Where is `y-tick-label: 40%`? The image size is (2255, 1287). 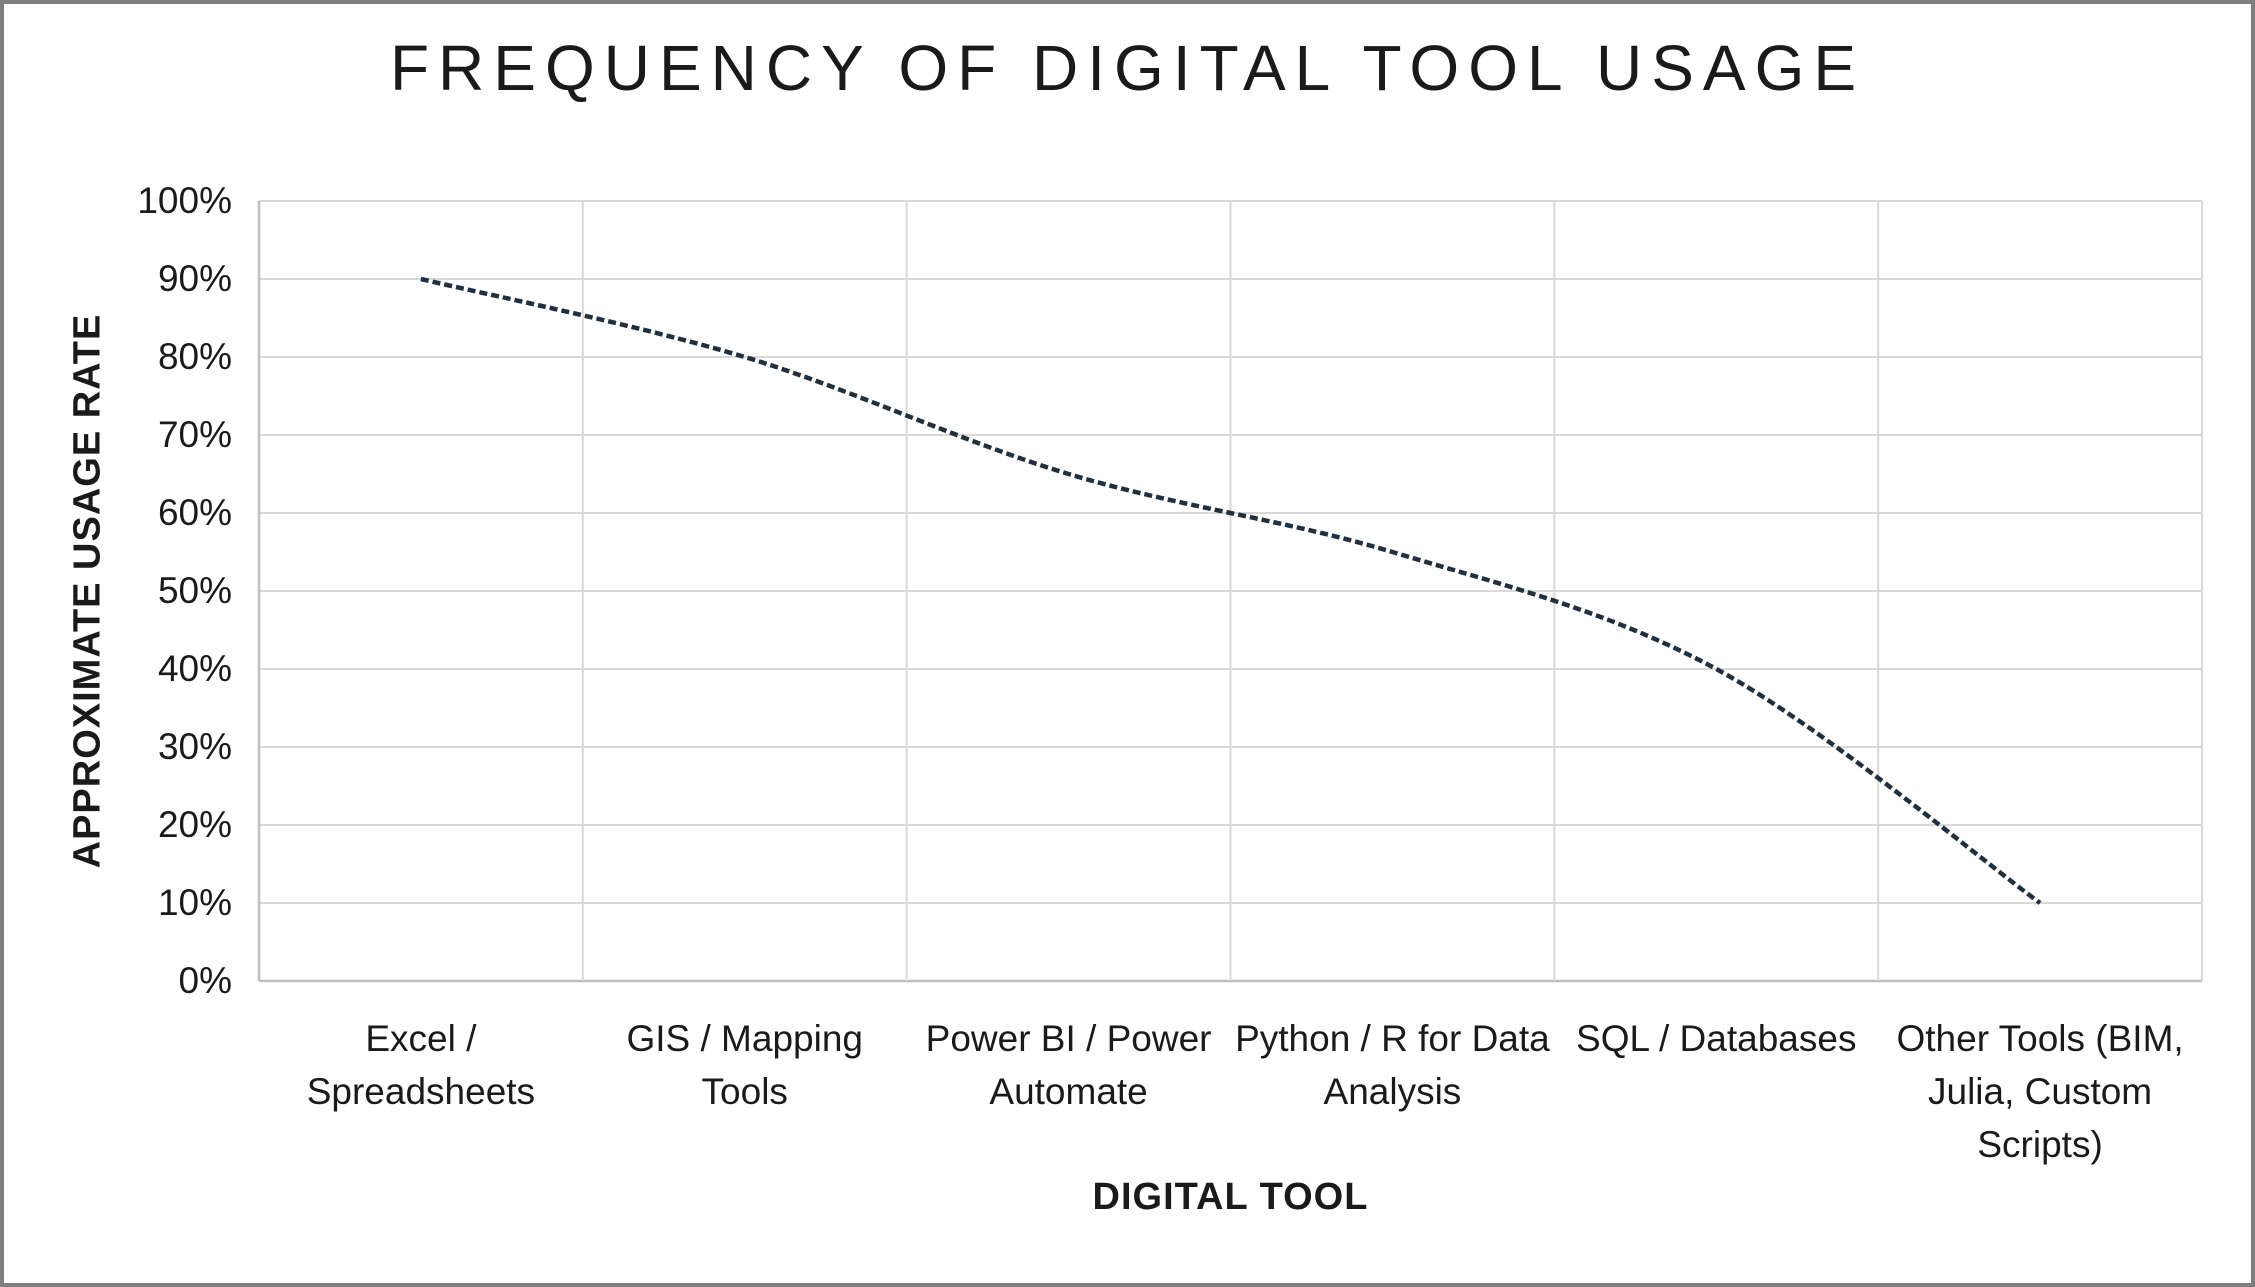 y-tick-label: 40% is located at coordinates (194, 668).